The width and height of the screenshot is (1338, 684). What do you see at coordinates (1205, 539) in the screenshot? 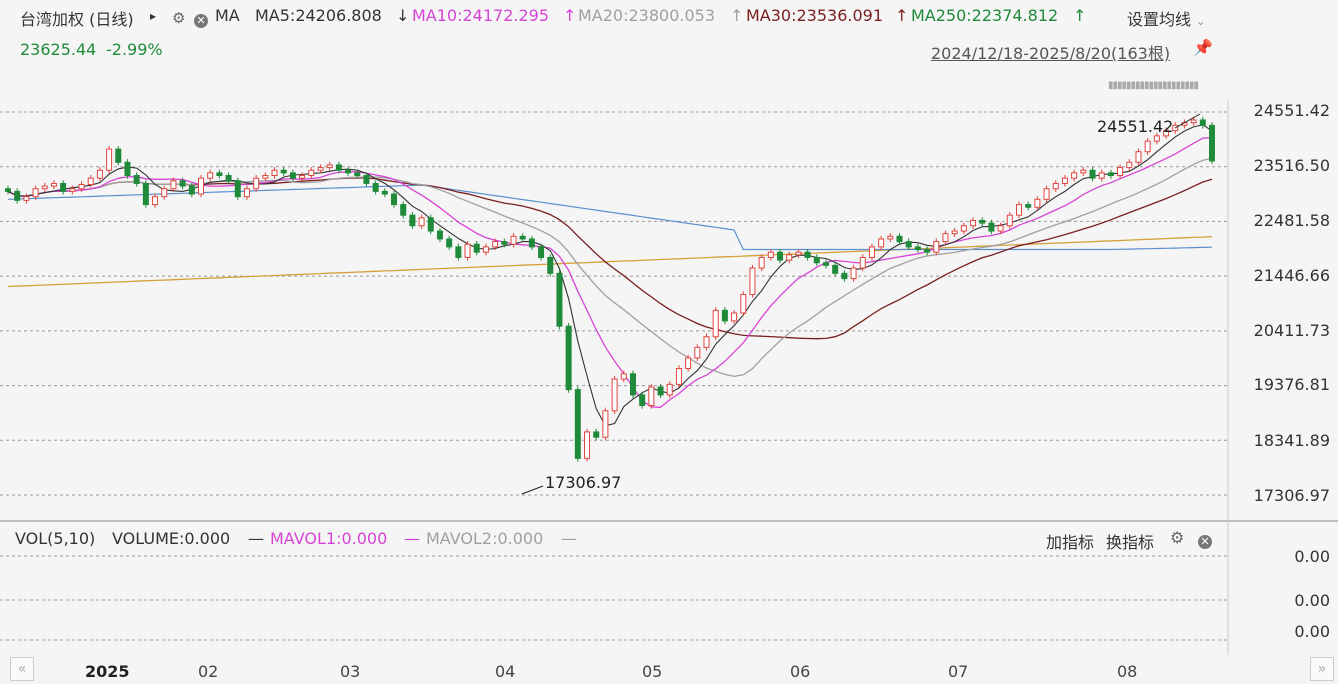
I see `volume-close-icon: ✕` at bounding box center [1205, 539].